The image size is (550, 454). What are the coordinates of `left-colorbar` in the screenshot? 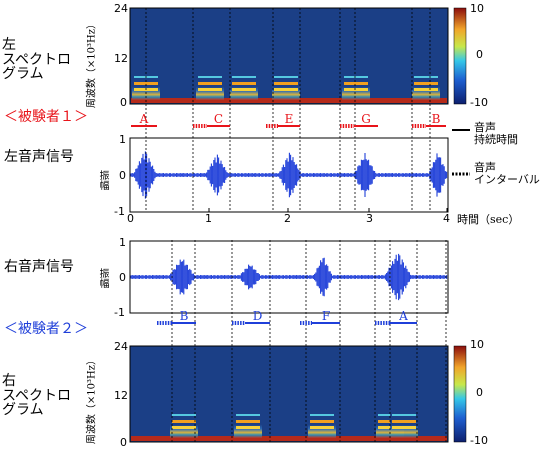 It's located at (460, 56).